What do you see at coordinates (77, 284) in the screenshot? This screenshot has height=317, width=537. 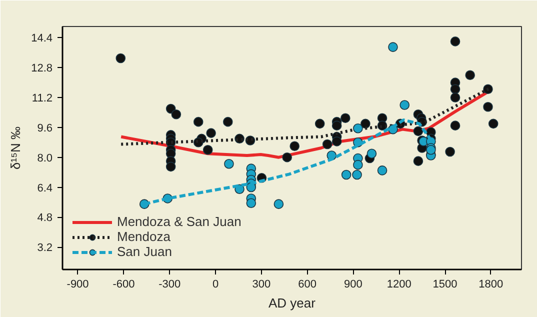 I see `x-tick-label: -900` at bounding box center [77, 284].